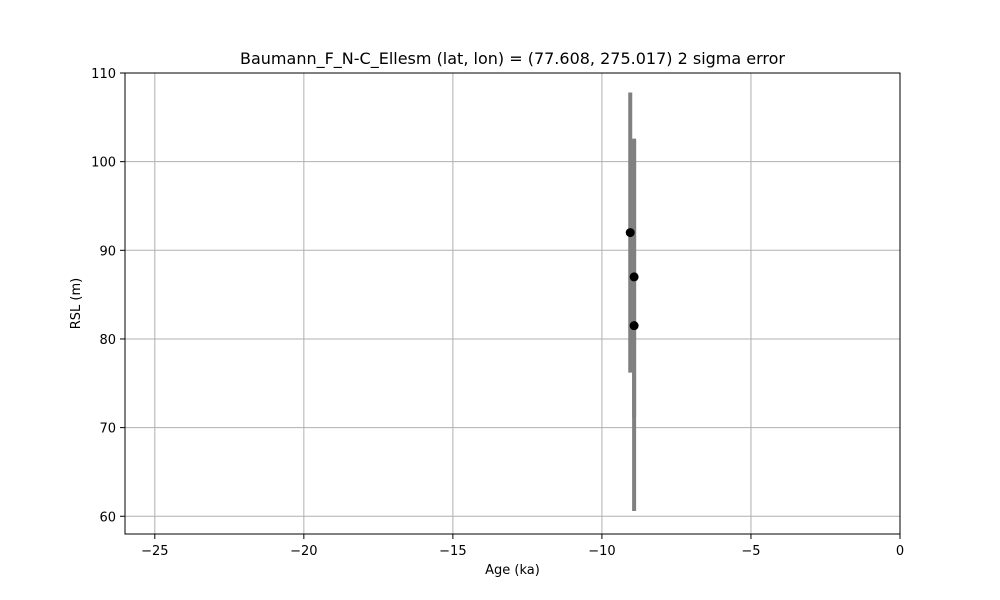 The height and width of the screenshot is (600, 1000). Describe the element at coordinates (103, 163) in the screenshot. I see `y-tick-label: 100` at that location.